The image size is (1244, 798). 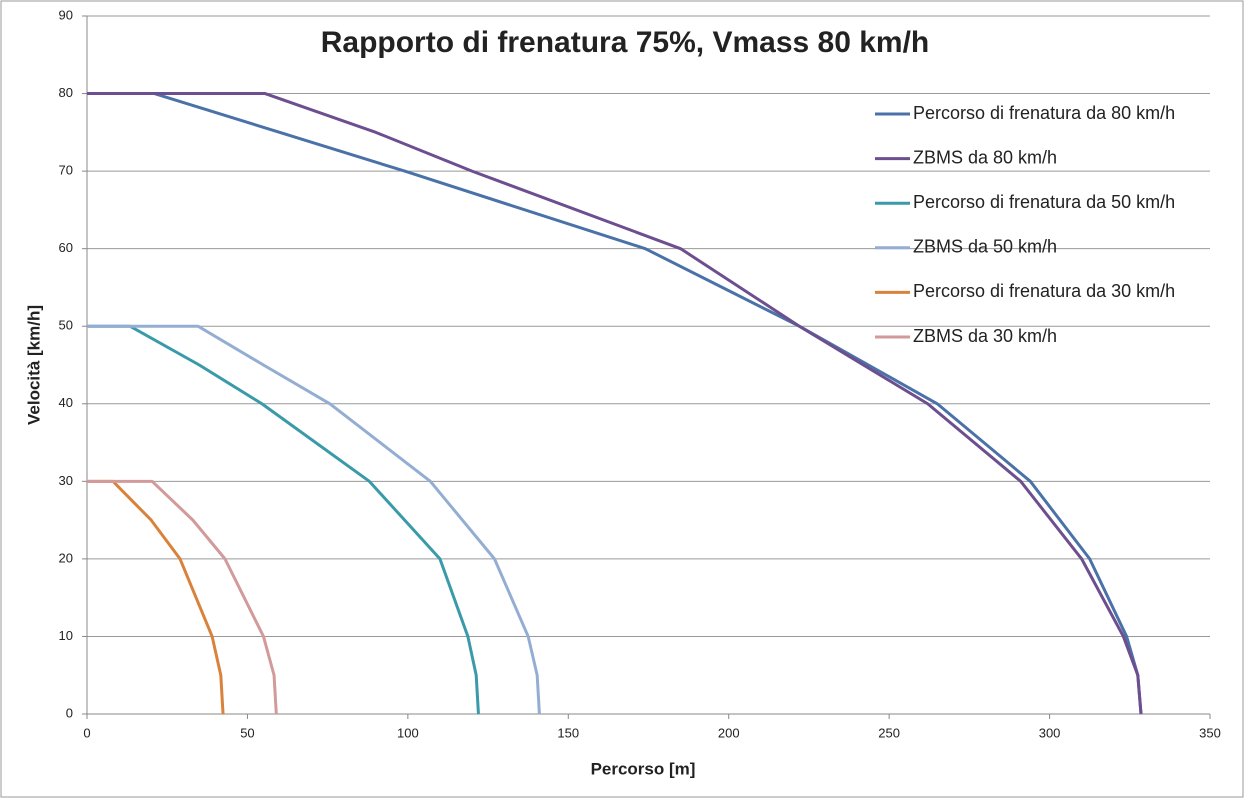 What do you see at coordinates (1050, 732) in the screenshot?
I see `x-tick-label: 300` at bounding box center [1050, 732].